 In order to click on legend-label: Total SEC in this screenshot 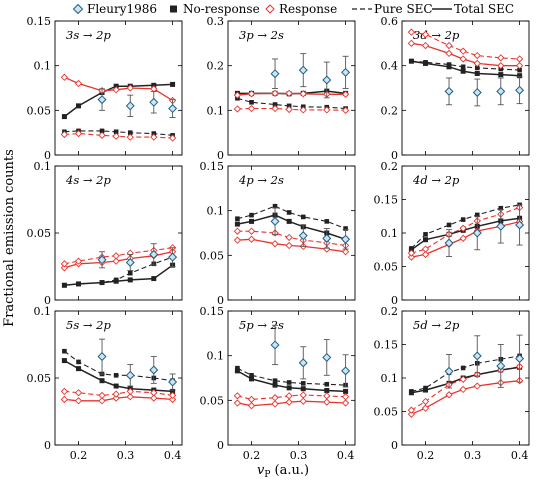, I will do `click(484, 9)`.